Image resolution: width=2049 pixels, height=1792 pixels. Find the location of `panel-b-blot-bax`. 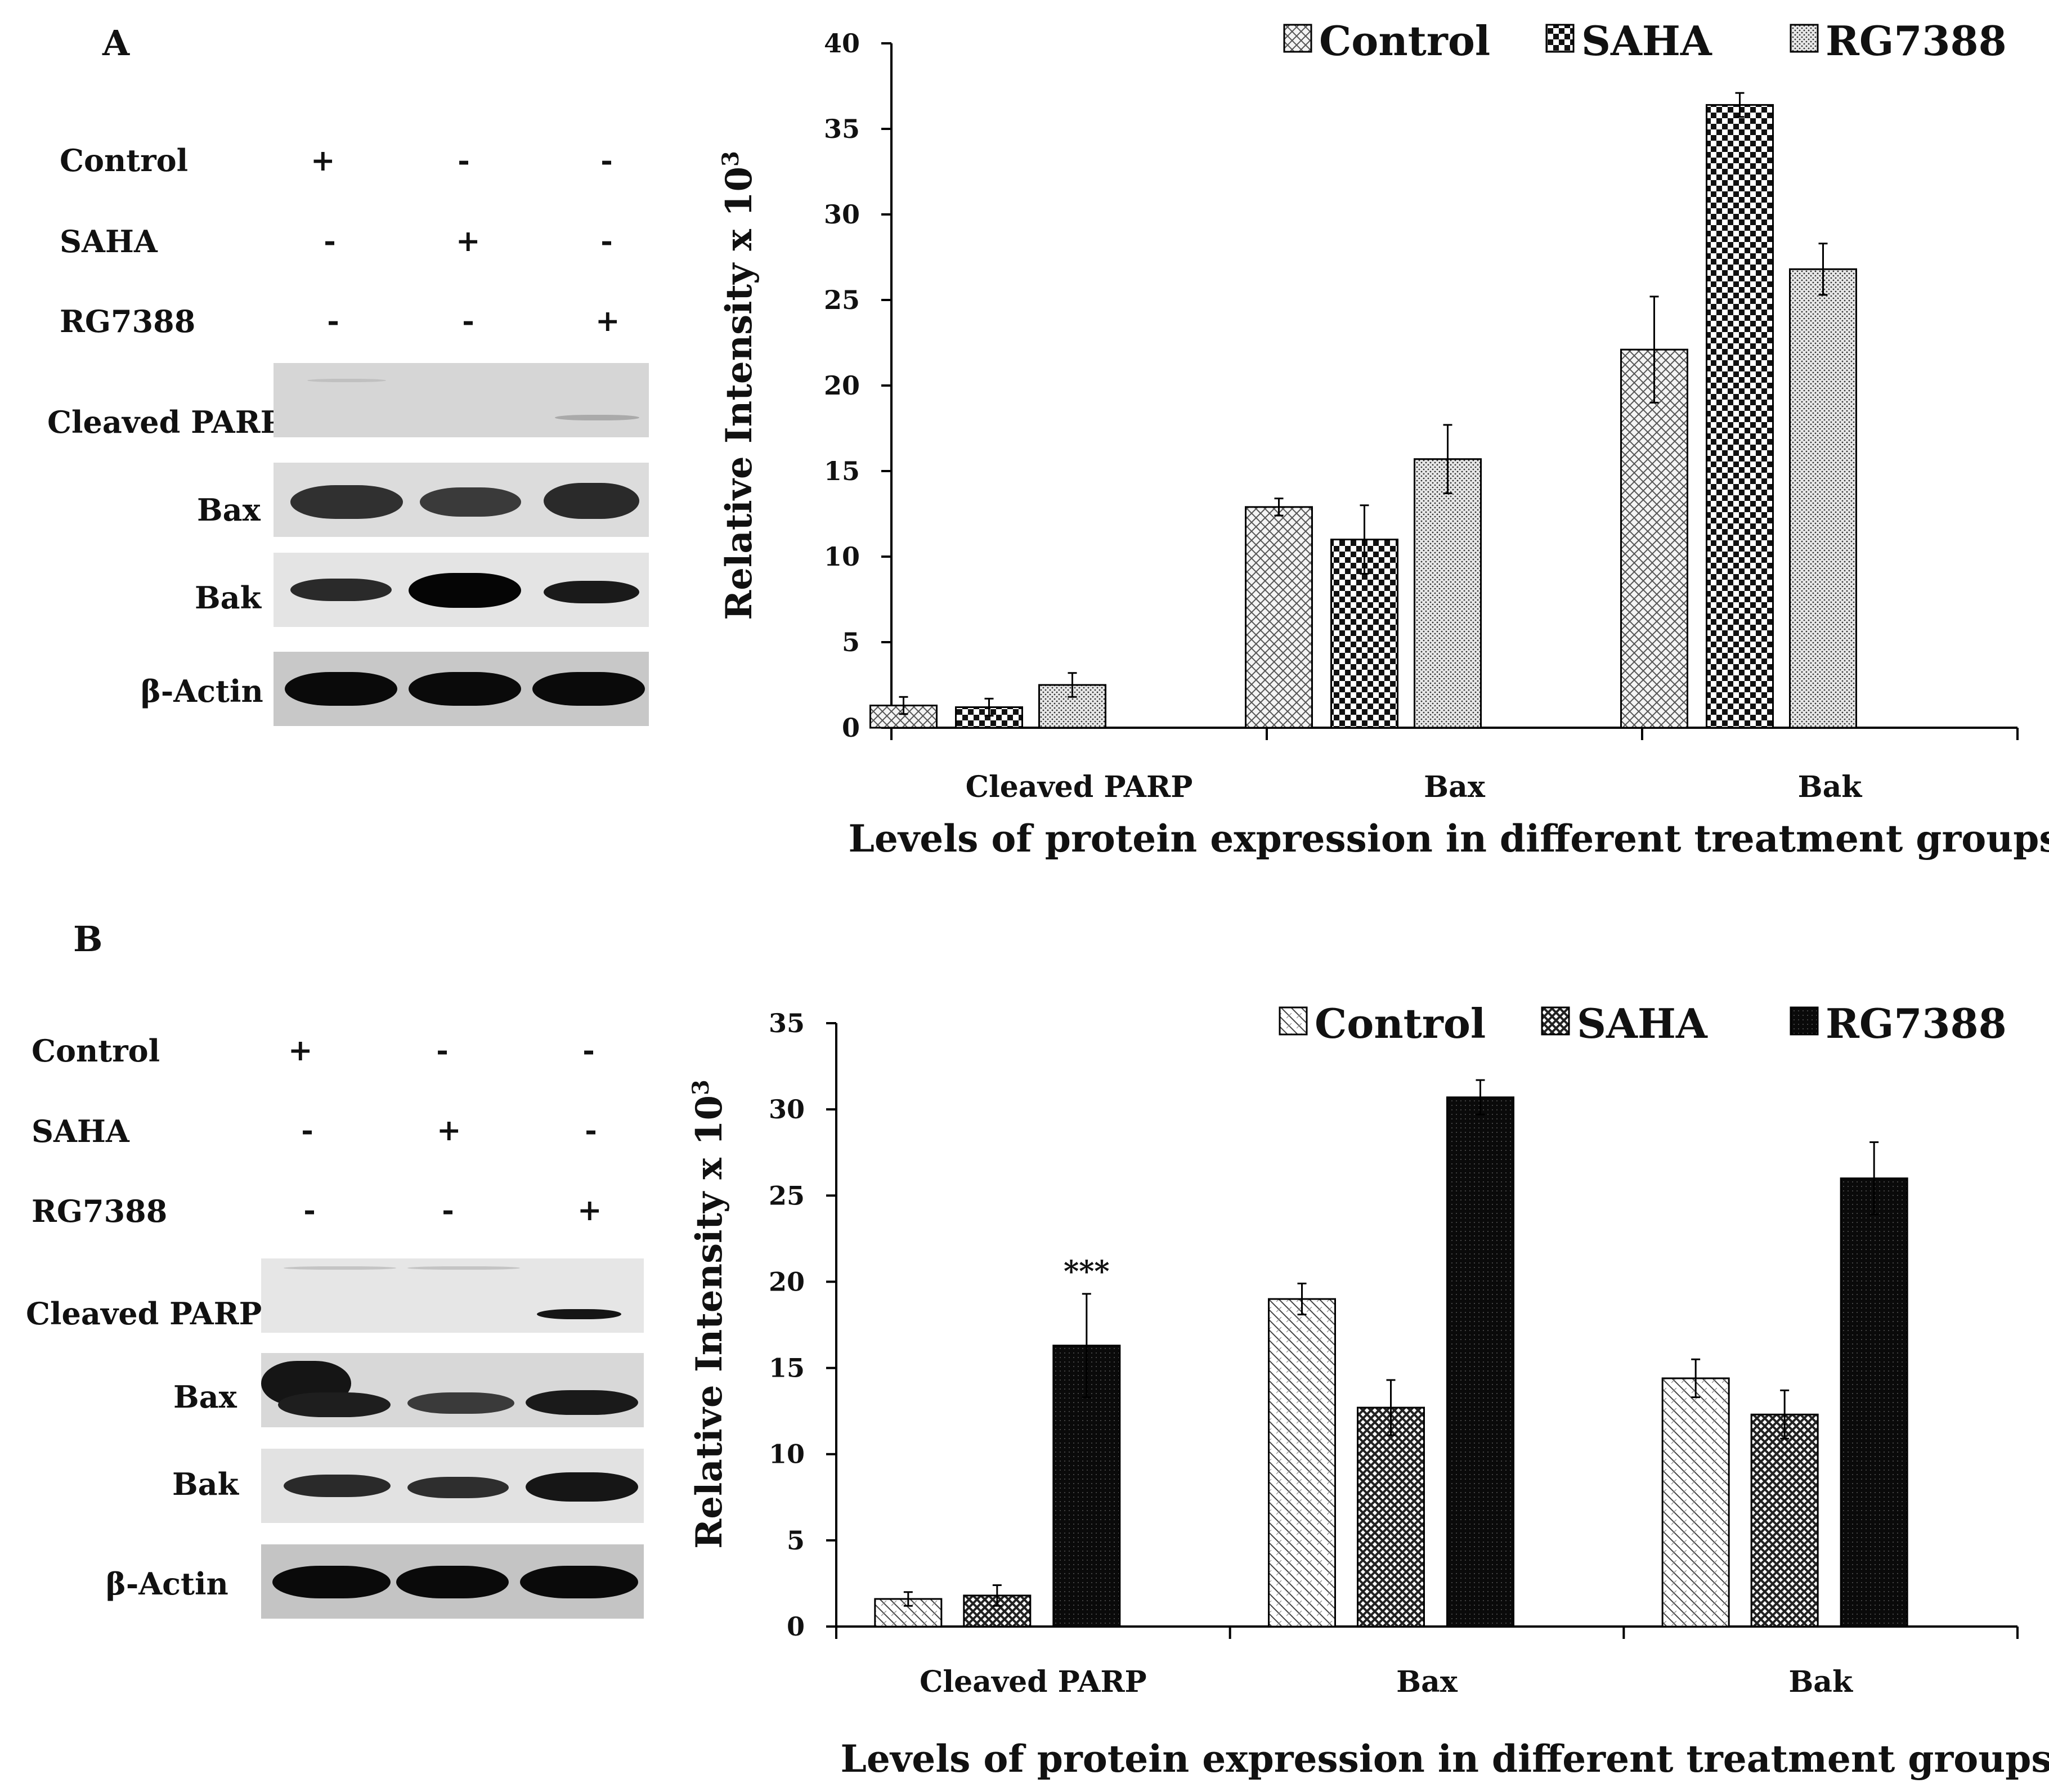

panel-b-blot-bax is located at coordinates (452, 1390).